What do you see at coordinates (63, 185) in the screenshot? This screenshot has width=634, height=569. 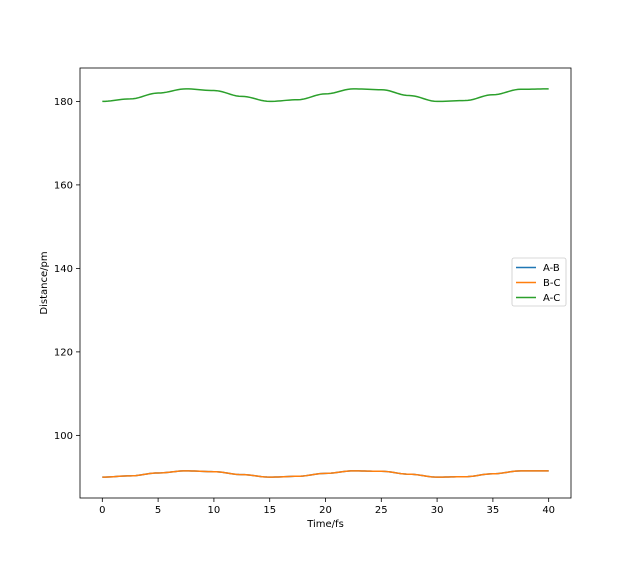 I see `y-tick-label: 160` at bounding box center [63, 185].